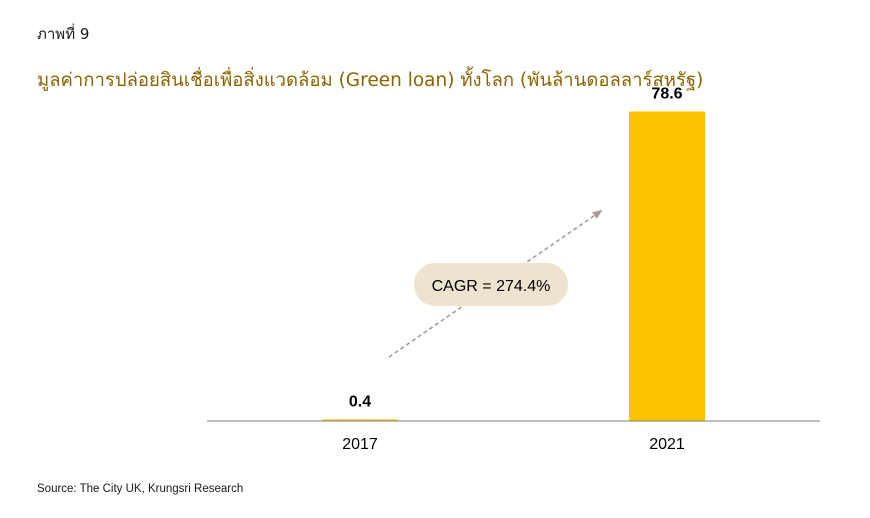  Describe the element at coordinates (140, 489) in the screenshot. I see `source-note: Source: The City UK, Krungsri Research` at that location.